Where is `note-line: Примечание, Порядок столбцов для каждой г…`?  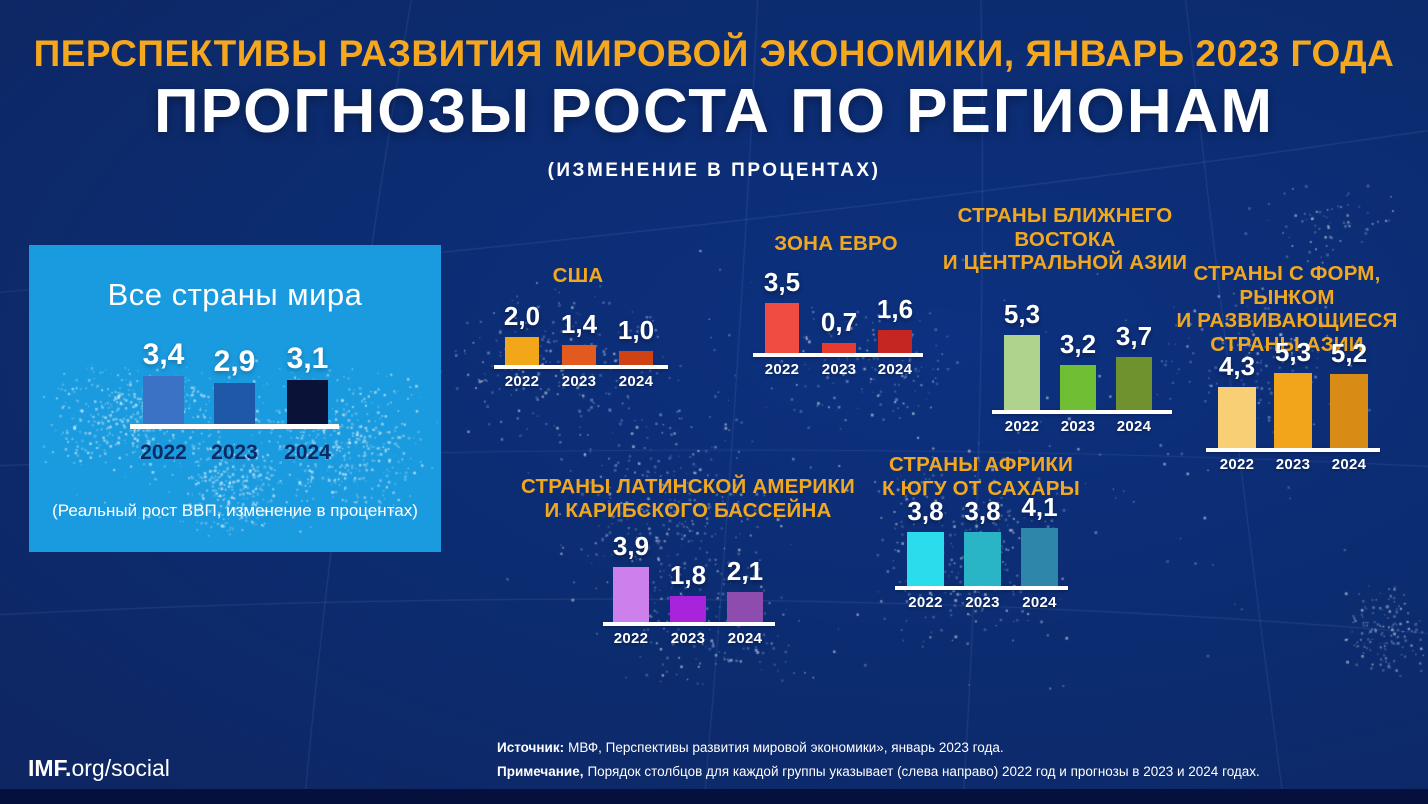
note-line: Примечание, Порядок столбцов для каждой г… is located at coordinates (878, 771).